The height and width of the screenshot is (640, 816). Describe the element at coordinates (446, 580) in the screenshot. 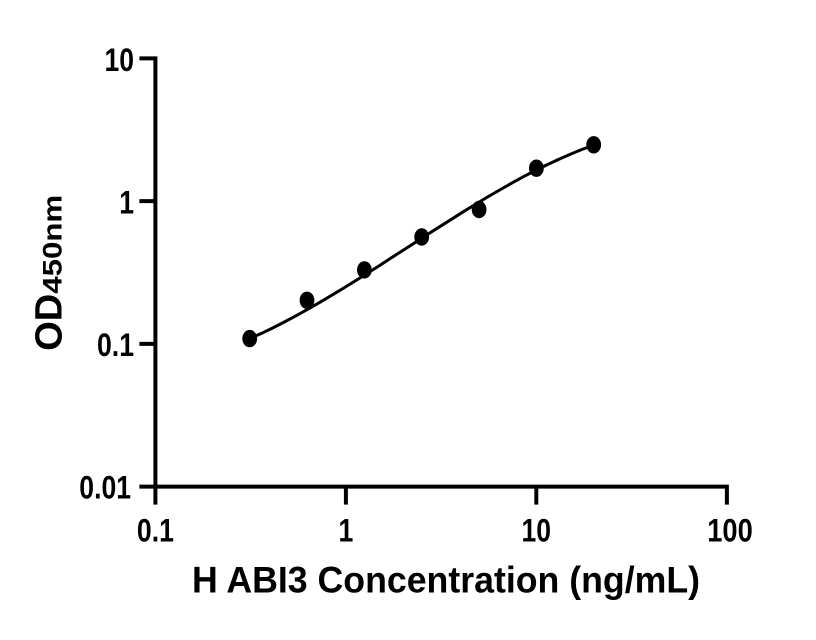

I see `svg-text: H ABI3 Concentration (ng/mL)` at that location.